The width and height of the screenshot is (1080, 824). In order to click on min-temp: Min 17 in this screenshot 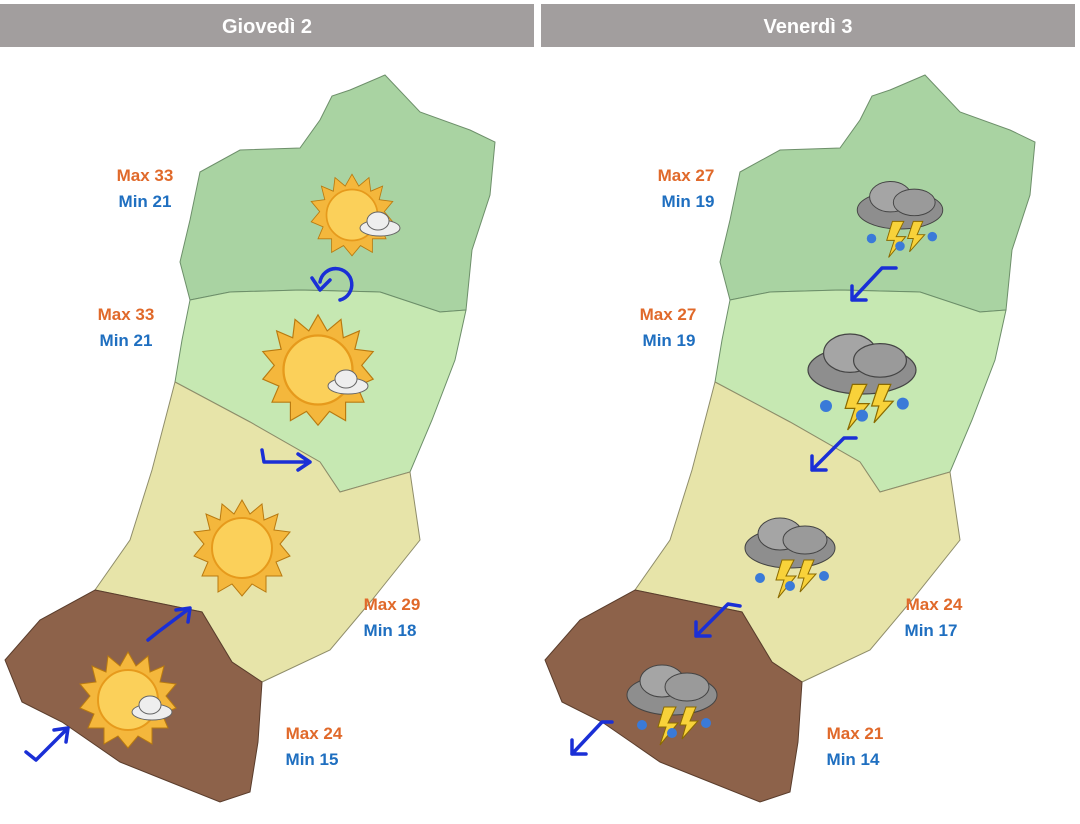, I will do `click(931, 630)`.